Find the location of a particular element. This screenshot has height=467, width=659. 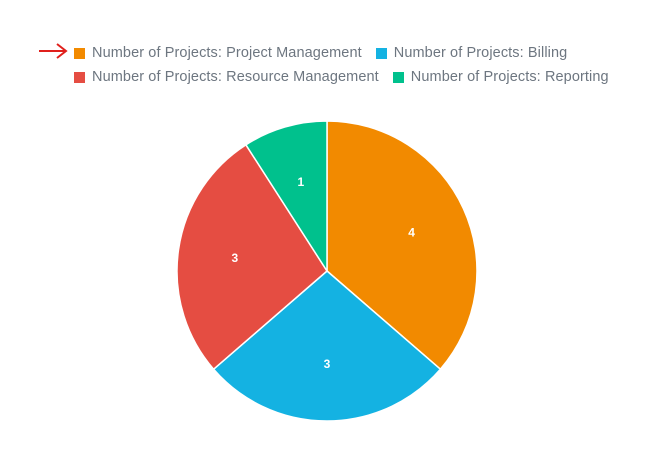

pie-slice-resource-management is located at coordinates (252, 257).